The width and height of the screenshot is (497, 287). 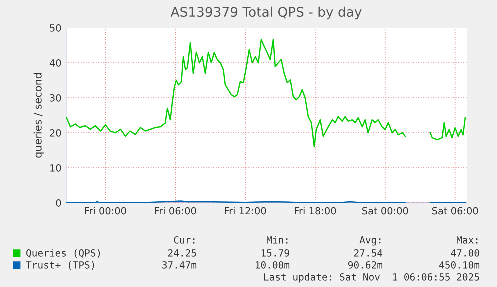 I want to click on text: 27.54, so click(x=368, y=253).